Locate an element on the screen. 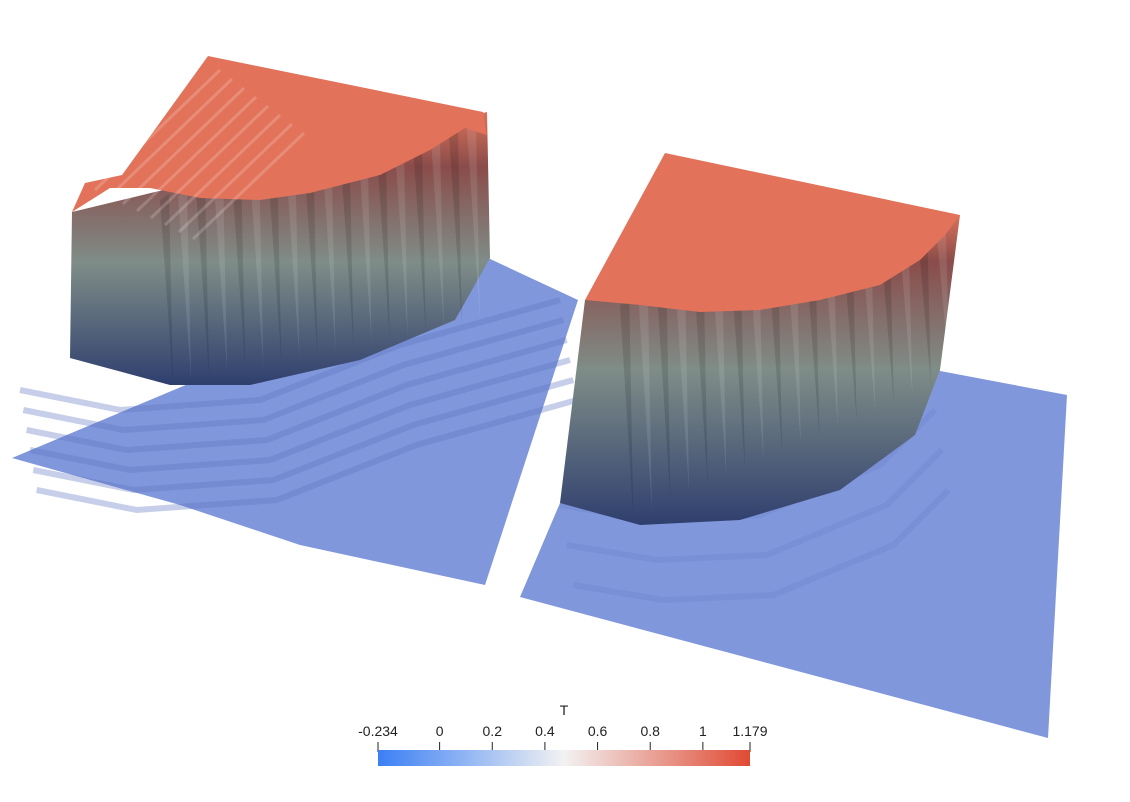 The image size is (1130, 802). left-wall-spikes is located at coordinates (320, 253).